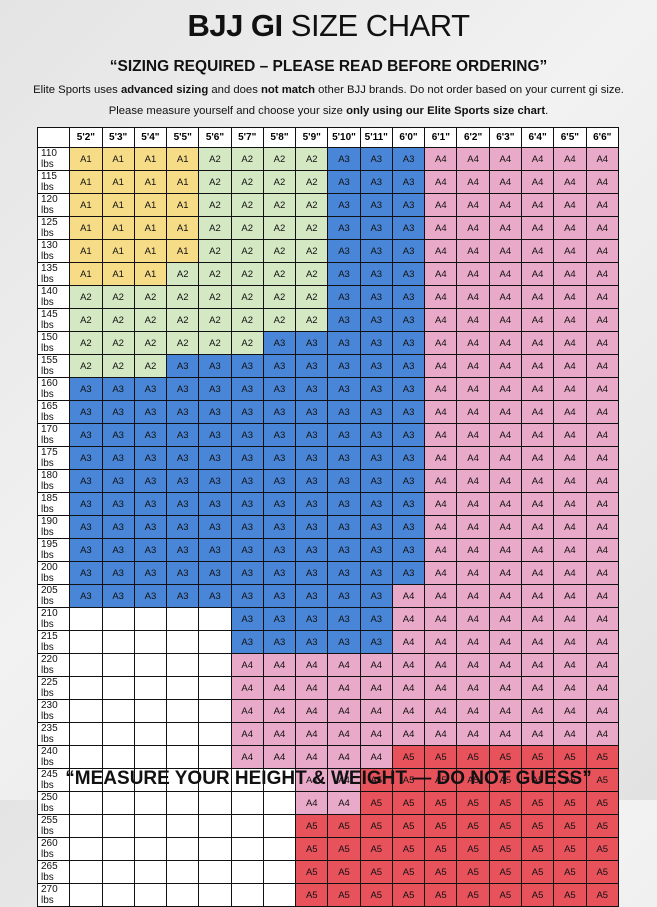 This screenshot has width=657, height=907. Describe the element at coordinates (53, 274) in the screenshot. I see `row-label: 135 lbs` at that location.